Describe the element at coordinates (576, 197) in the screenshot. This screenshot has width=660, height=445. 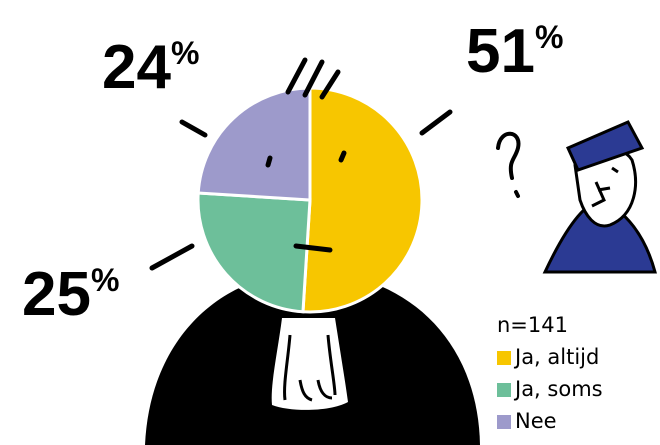
I see `character` at that location.